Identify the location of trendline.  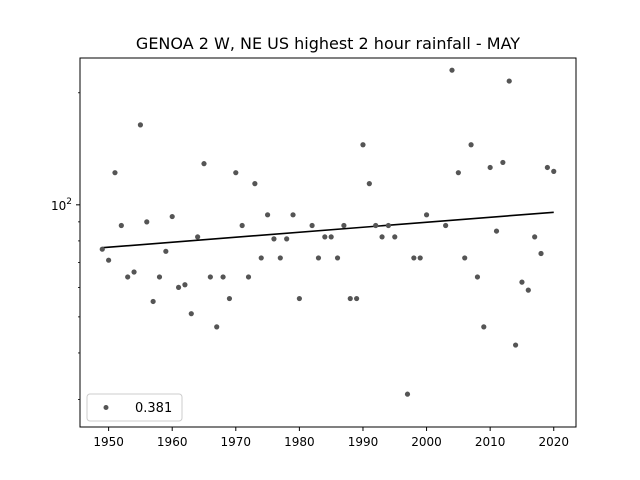
(328, 230).